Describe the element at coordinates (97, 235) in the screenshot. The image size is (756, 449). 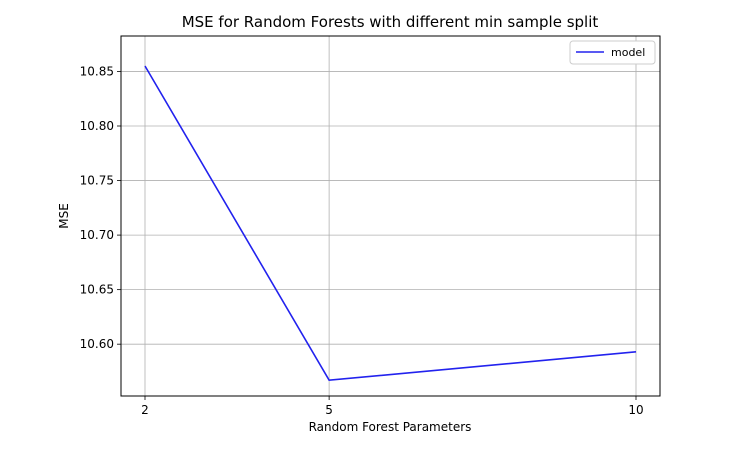
I see `y-tick-label: 10.70` at that location.